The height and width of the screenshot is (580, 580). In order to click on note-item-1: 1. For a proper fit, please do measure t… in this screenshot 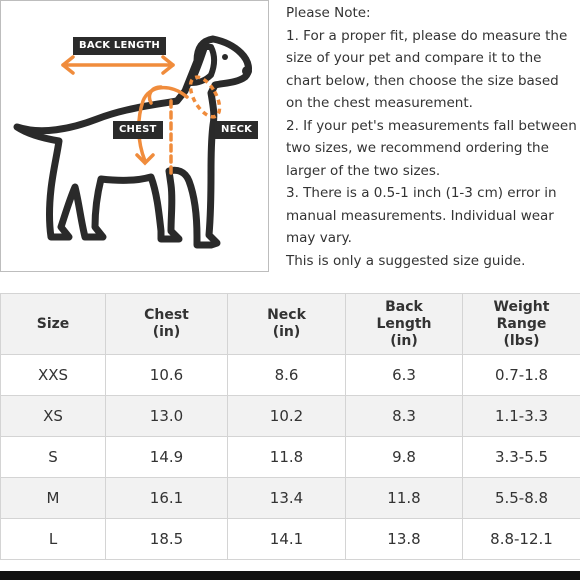, I will do `click(427, 69)`.